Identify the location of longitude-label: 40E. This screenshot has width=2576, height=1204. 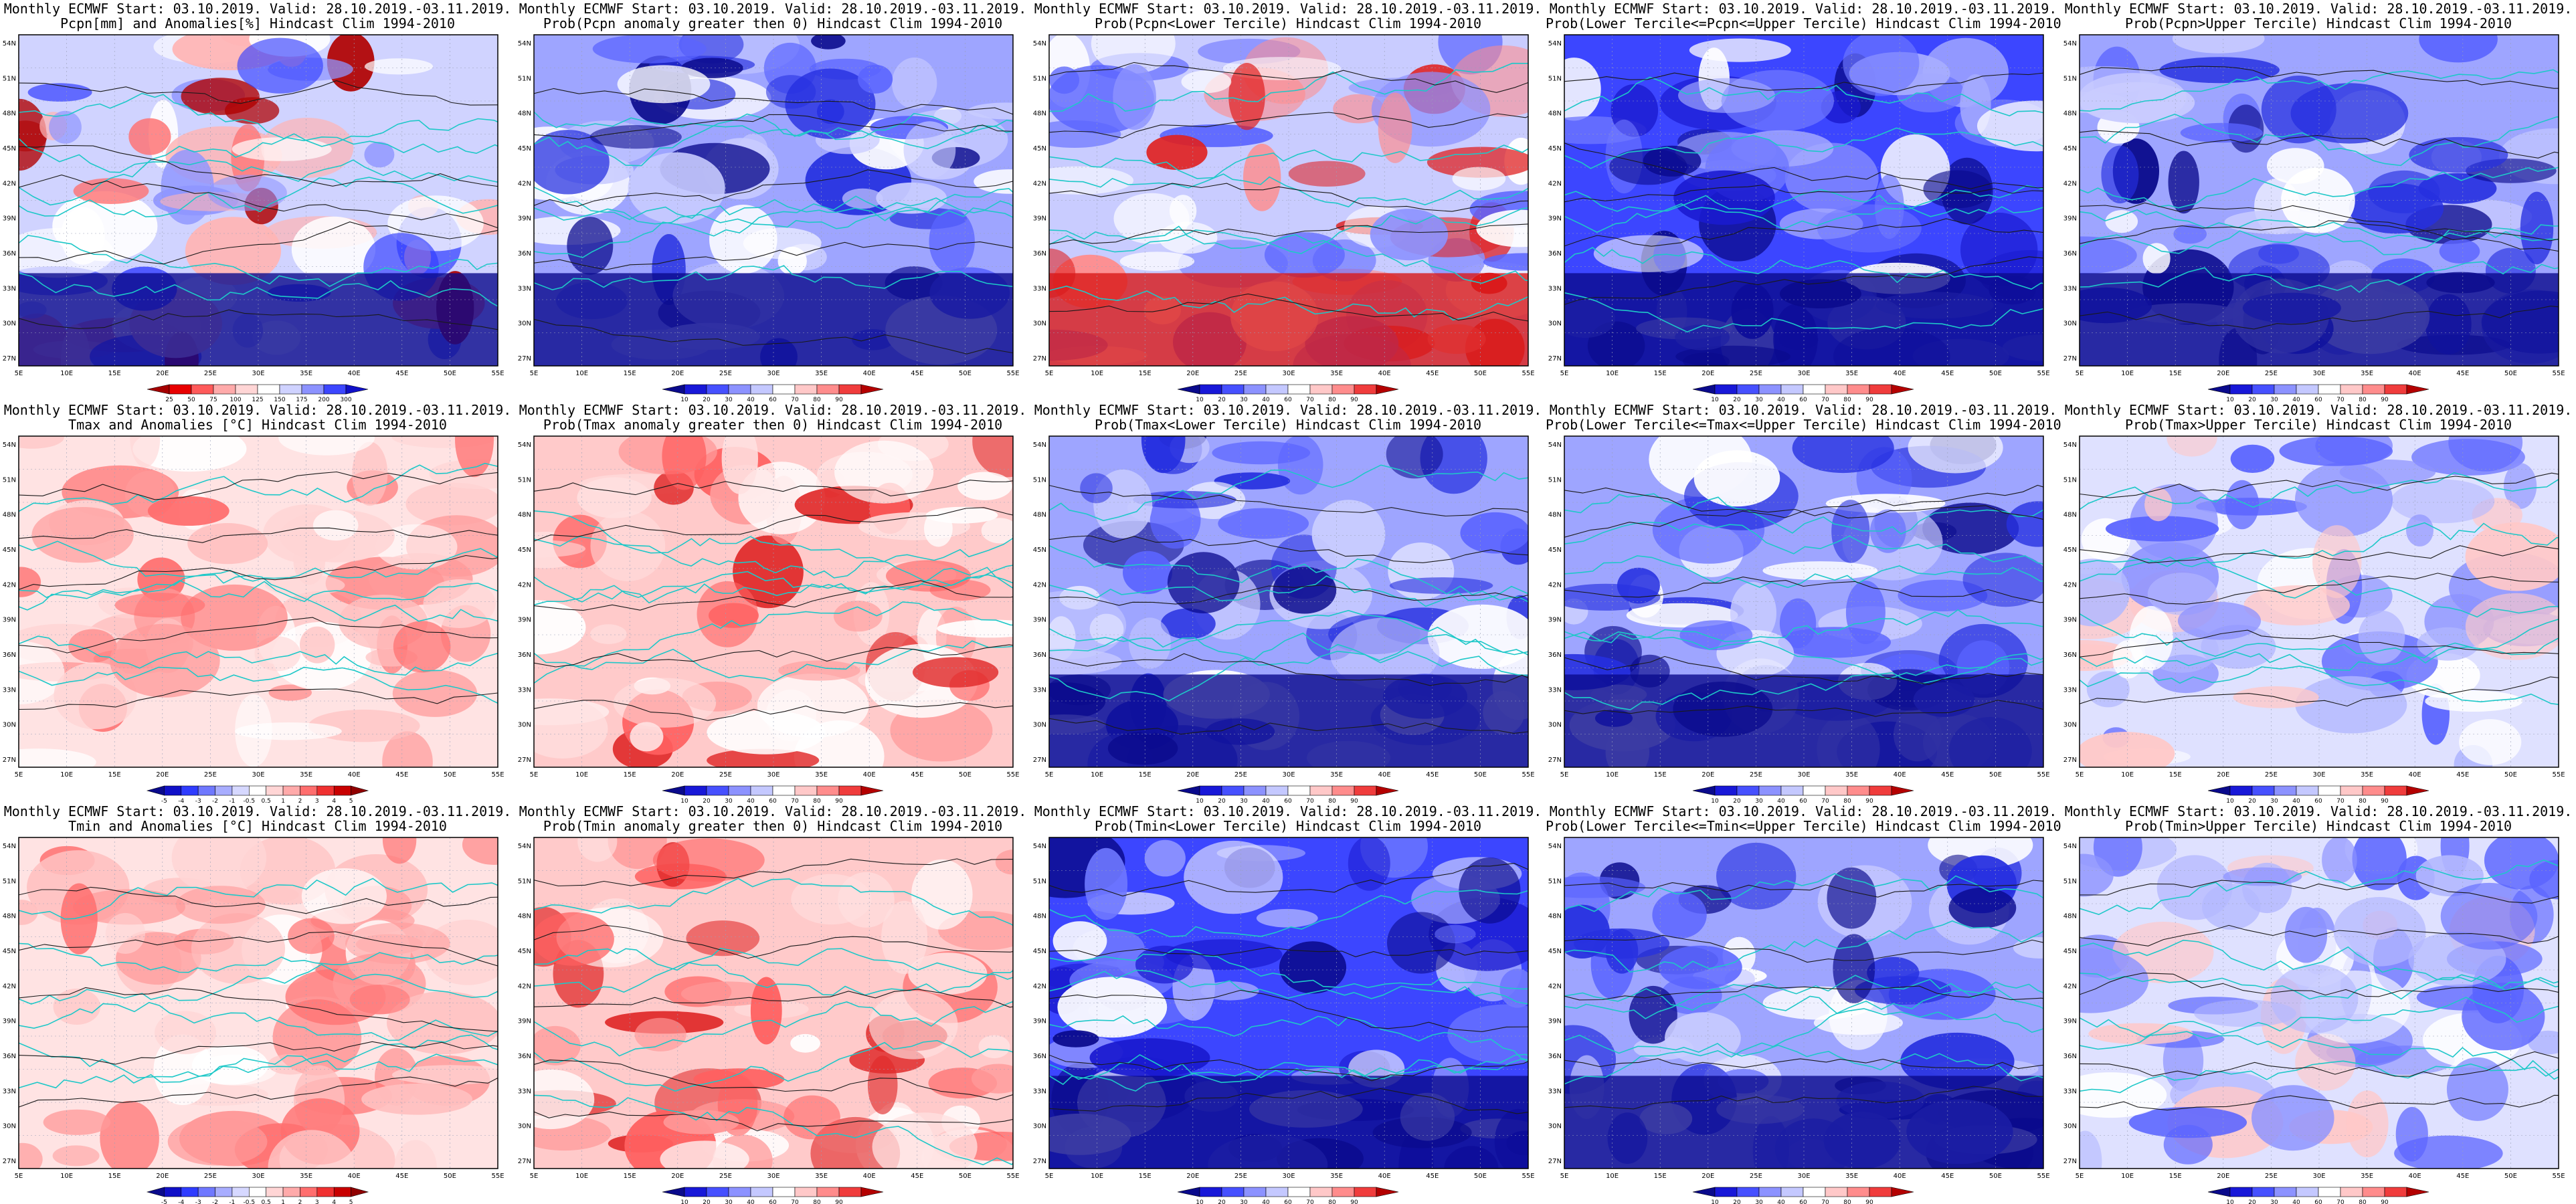
(2415, 373).